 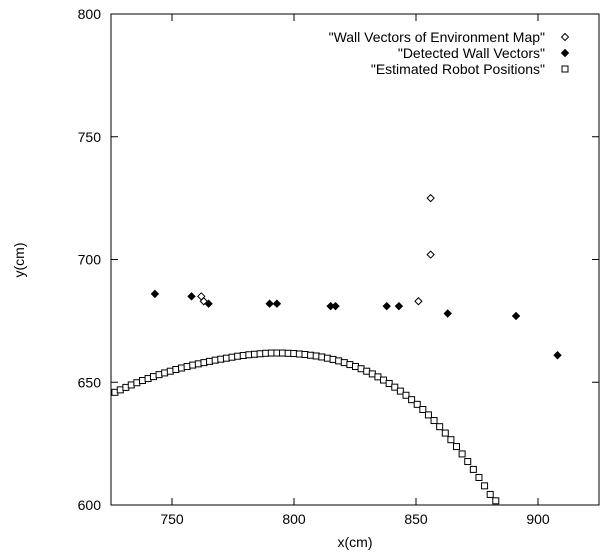 What do you see at coordinates (19, 260) in the screenshot?
I see `y-axis-label: y(cm)` at bounding box center [19, 260].